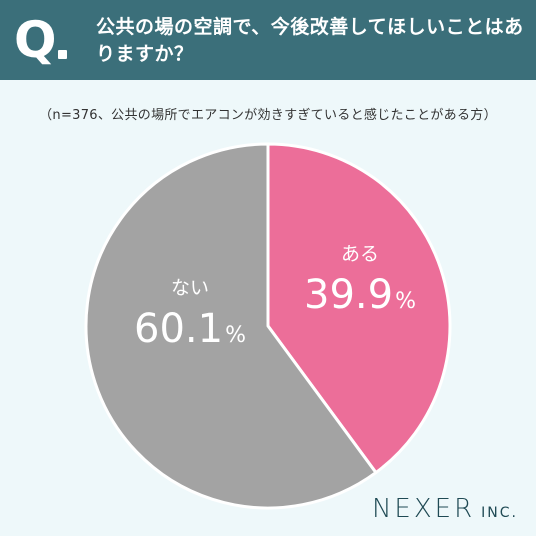  I want to click on brand-logo: NEXER INC., so click(445, 509).